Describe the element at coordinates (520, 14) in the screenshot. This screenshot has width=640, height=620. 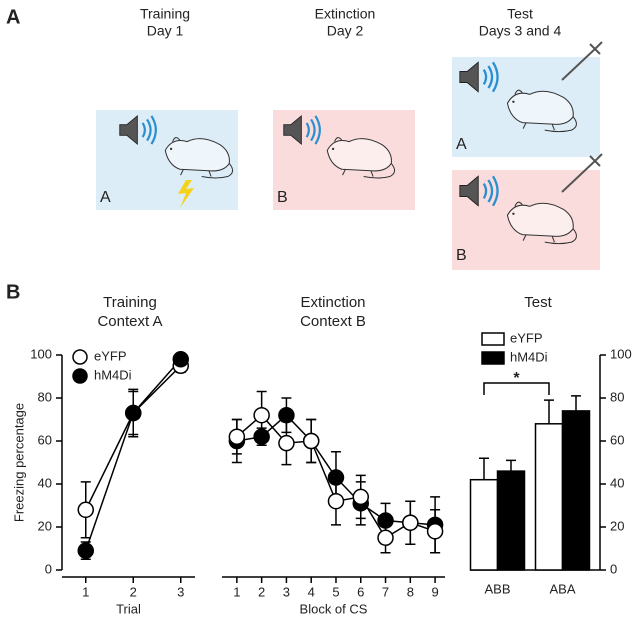
I see `panel-title: Test` at that location.